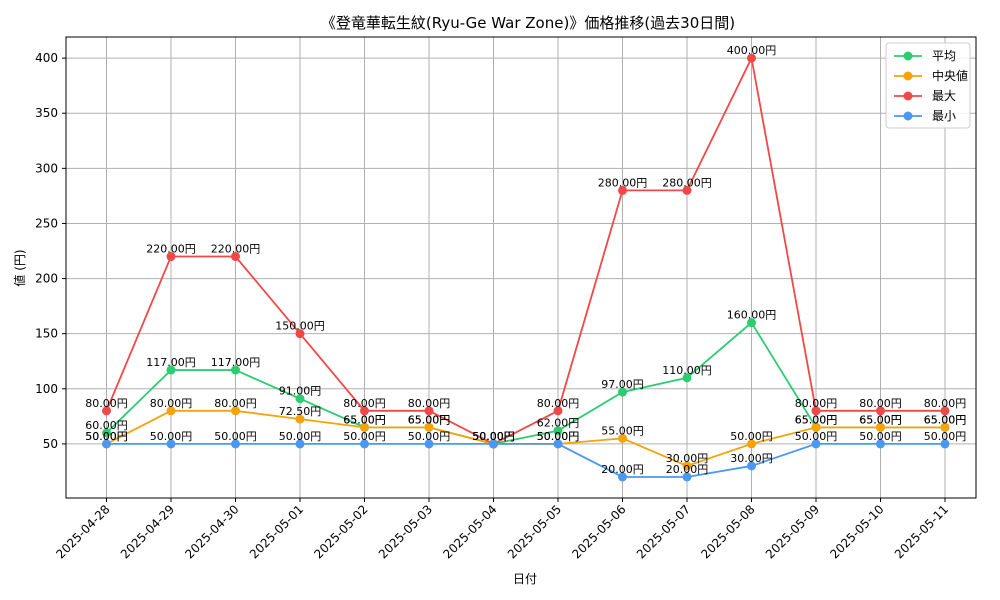  What do you see at coordinates (46, 168) in the screenshot?
I see `y-tick-label: 300` at bounding box center [46, 168].